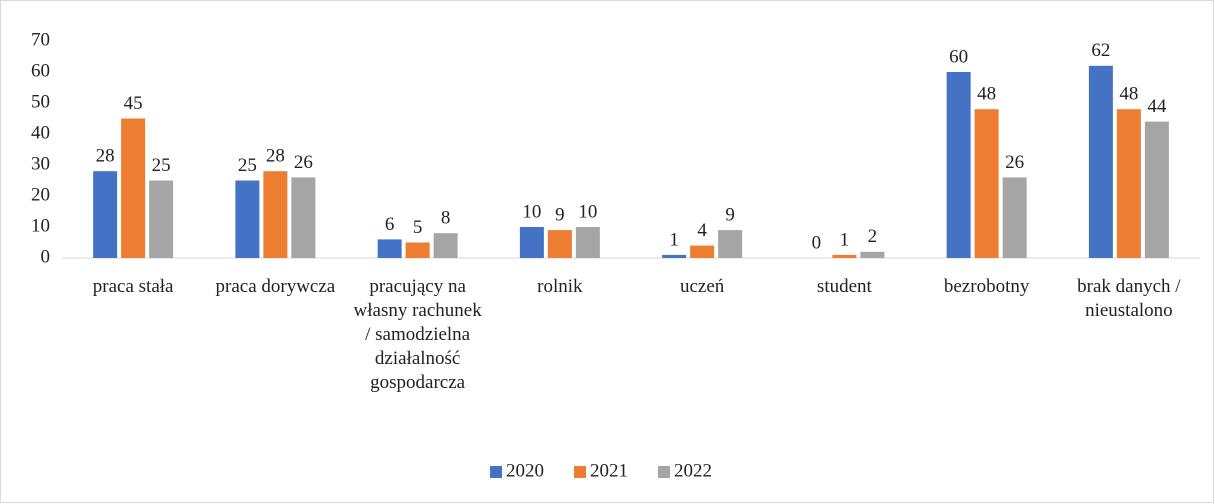  Describe the element at coordinates (446, 218) in the screenshot. I see `data-label: 8` at that location.